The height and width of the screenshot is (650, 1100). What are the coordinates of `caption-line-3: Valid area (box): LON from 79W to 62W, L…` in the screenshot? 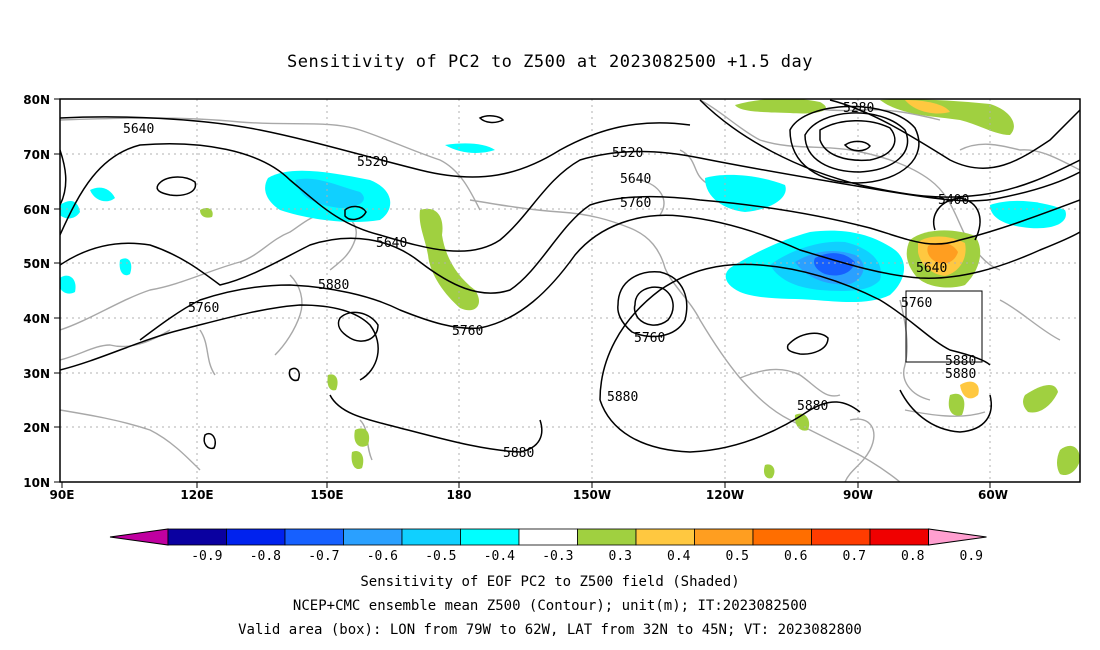 It's located at (550, 630).